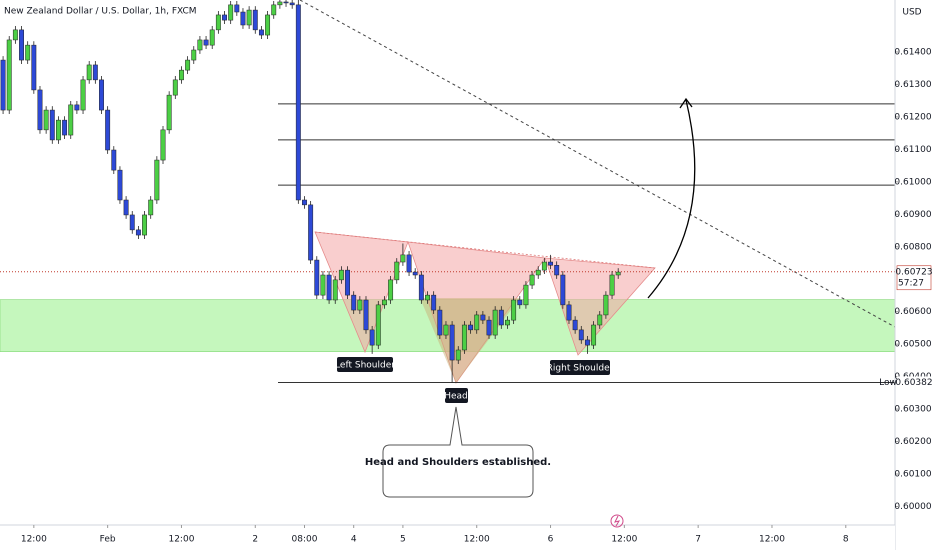 This screenshot has height=550, width=932. What do you see at coordinates (912, 247) in the screenshot?
I see `y-tick-label: 0.60800` at bounding box center [912, 247].